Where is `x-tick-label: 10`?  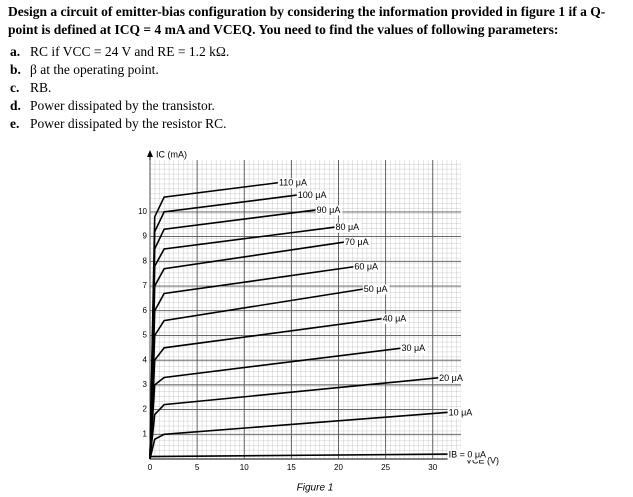
x-tick-label: 10 is located at coordinates (244, 467).